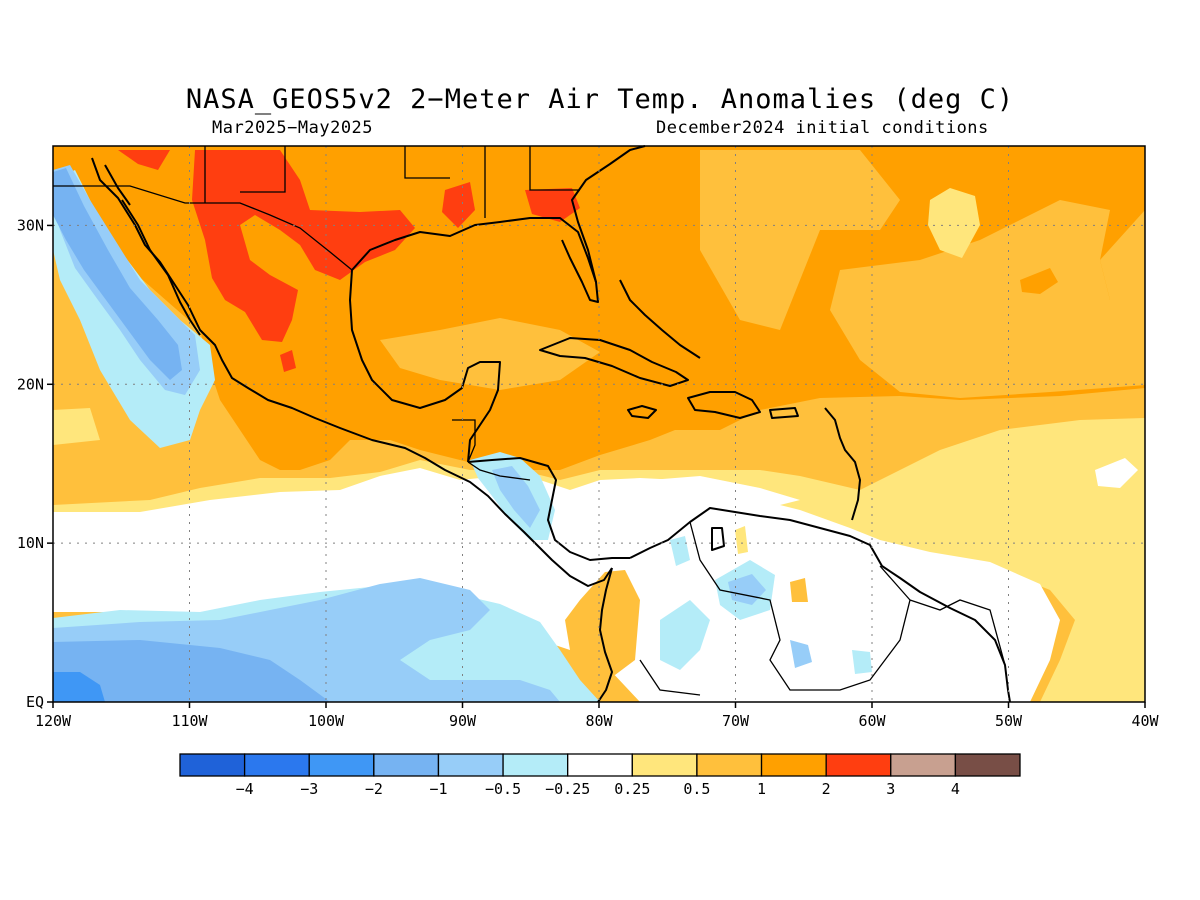  What do you see at coordinates (30, 543) in the screenshot?
I see `lat-tick-label: 10N` at bounding box center [30, 543].